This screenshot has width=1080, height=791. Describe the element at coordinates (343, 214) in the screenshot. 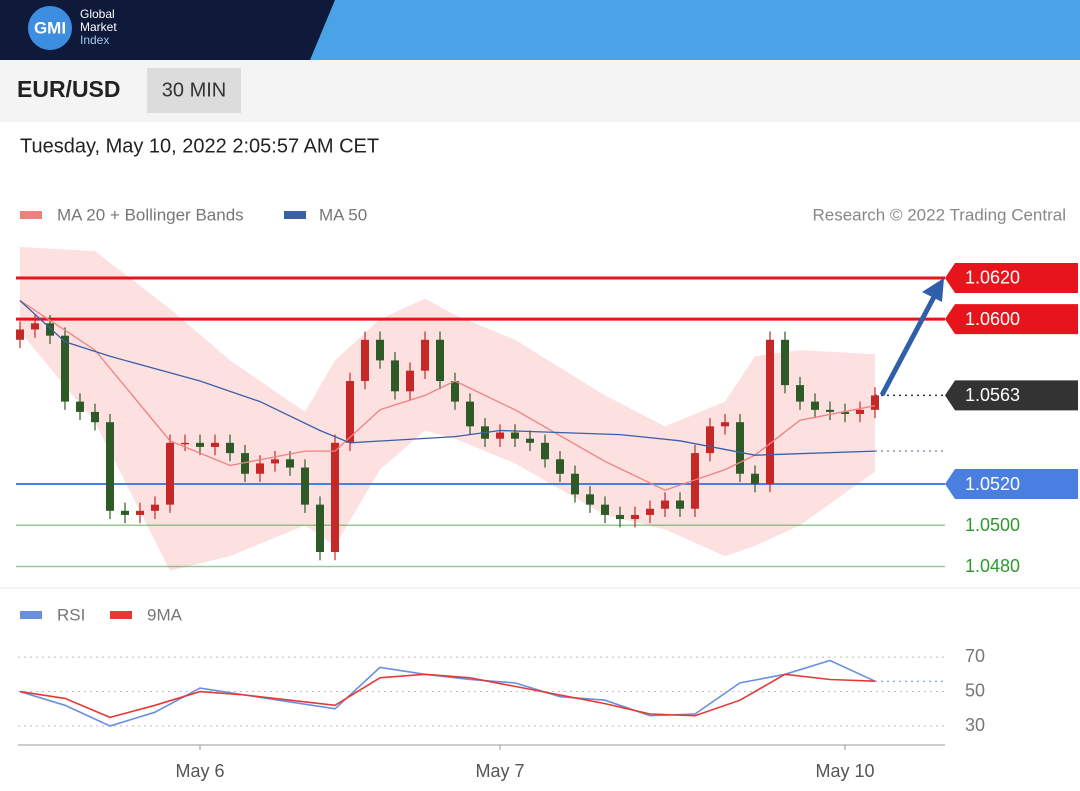

I see `legend-label: MA 50` at that location.